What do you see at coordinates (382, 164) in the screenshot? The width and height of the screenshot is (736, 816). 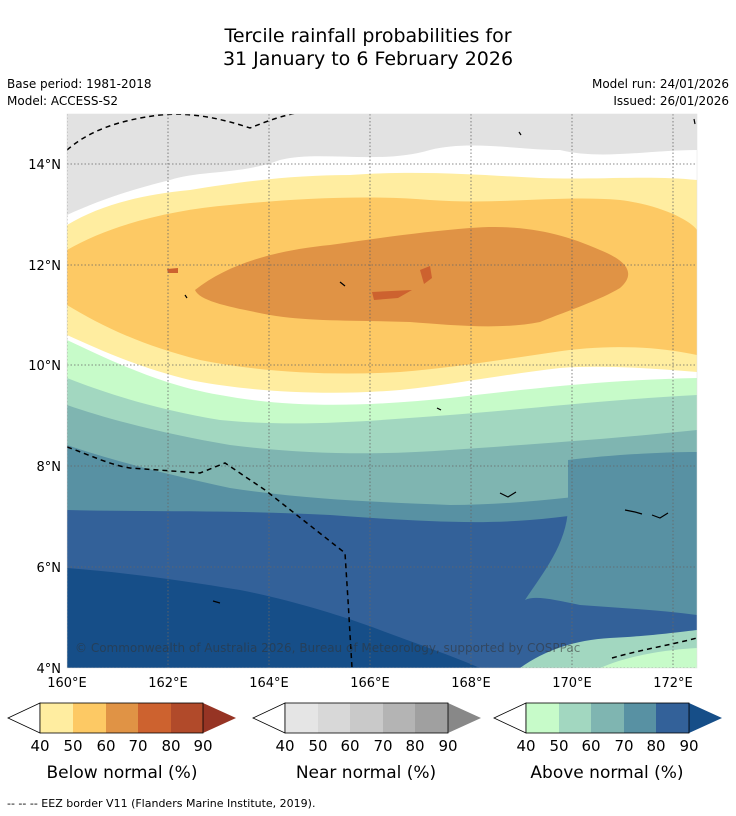 I see `near-normal-top-band` at bounding box center [382, 164].